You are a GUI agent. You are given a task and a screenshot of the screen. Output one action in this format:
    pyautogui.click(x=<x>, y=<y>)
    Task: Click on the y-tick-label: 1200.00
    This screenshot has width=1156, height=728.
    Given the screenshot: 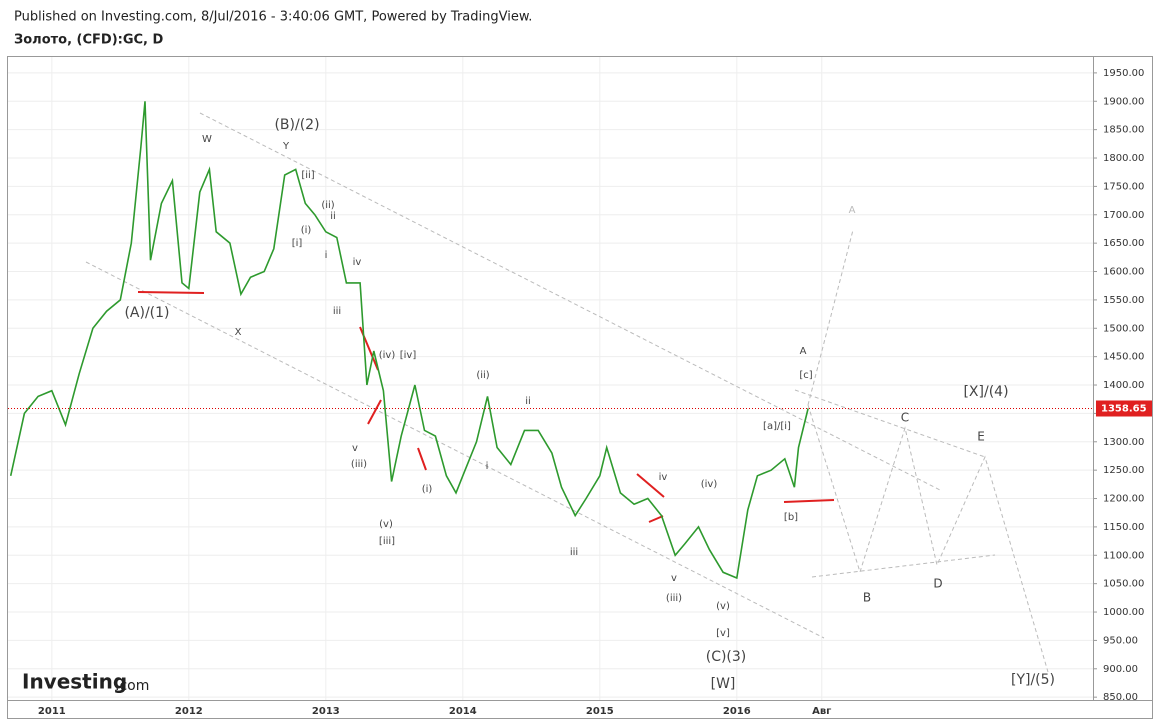 What is the action you would take?
    pyautogui.click(x=1123, y=499)
    